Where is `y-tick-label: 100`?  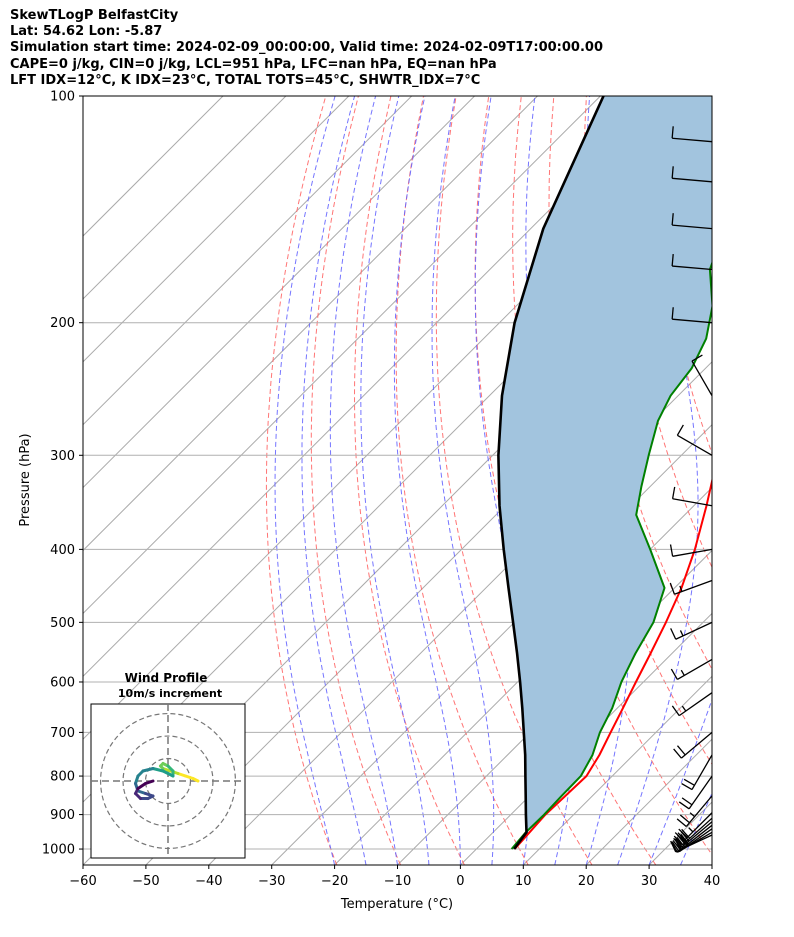 y-tick-label: 100 is located at coordinates (62, 97).